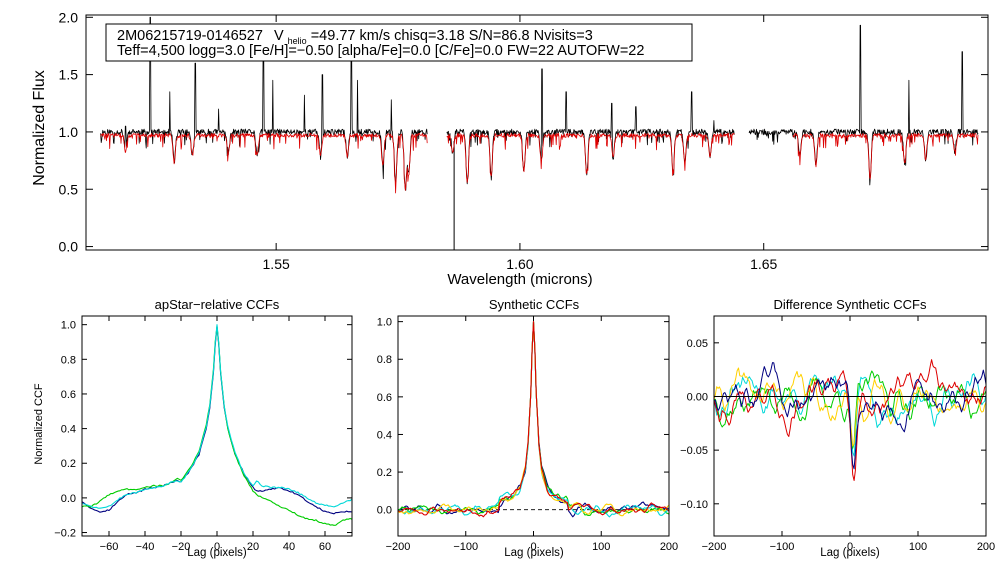  Describe the element at coordinates (782, 547) in the screenshot. I see `difference-xtick-label: −100` at that location.